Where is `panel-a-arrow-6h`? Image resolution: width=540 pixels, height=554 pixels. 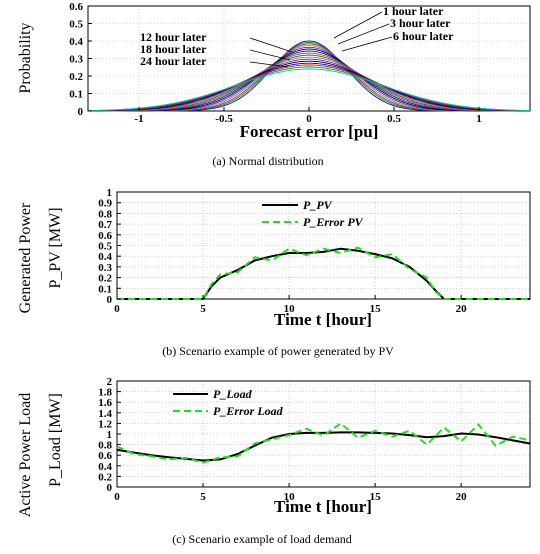 panel-a-arrow-6h is located at coordinates (367, 44).